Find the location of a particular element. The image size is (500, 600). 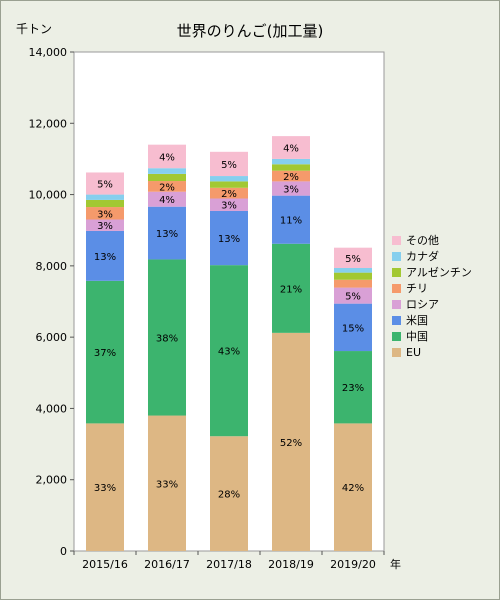

y-tick-label: 12,000 is located at coordinates (48, 123).